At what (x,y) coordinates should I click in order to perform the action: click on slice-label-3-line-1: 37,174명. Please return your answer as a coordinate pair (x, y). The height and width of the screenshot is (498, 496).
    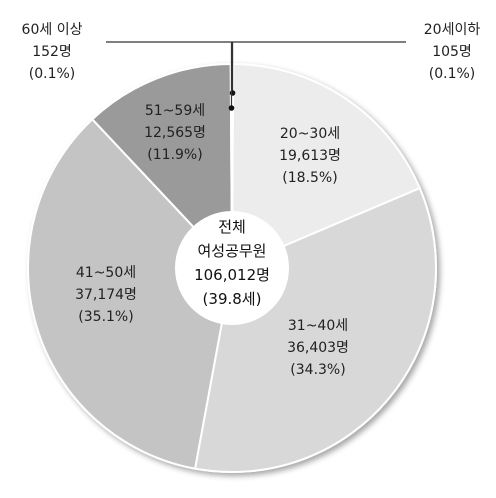
    Looking at the image, I should click on (106, 295).